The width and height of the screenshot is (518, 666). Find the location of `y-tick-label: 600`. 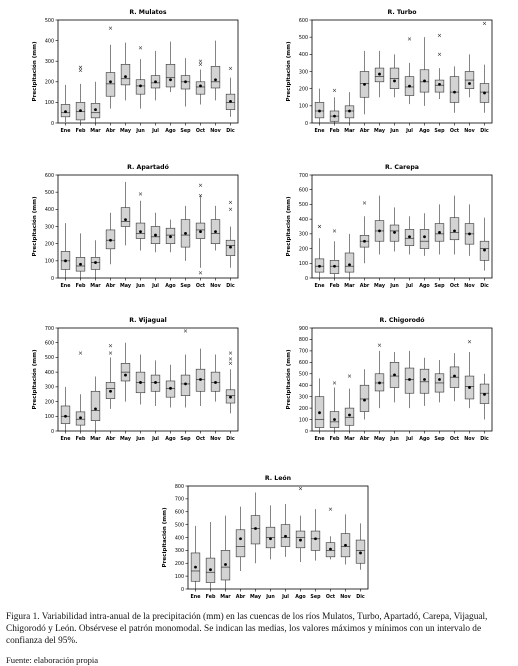

y-tick-label: 600 is located at coordinates (303, 21).